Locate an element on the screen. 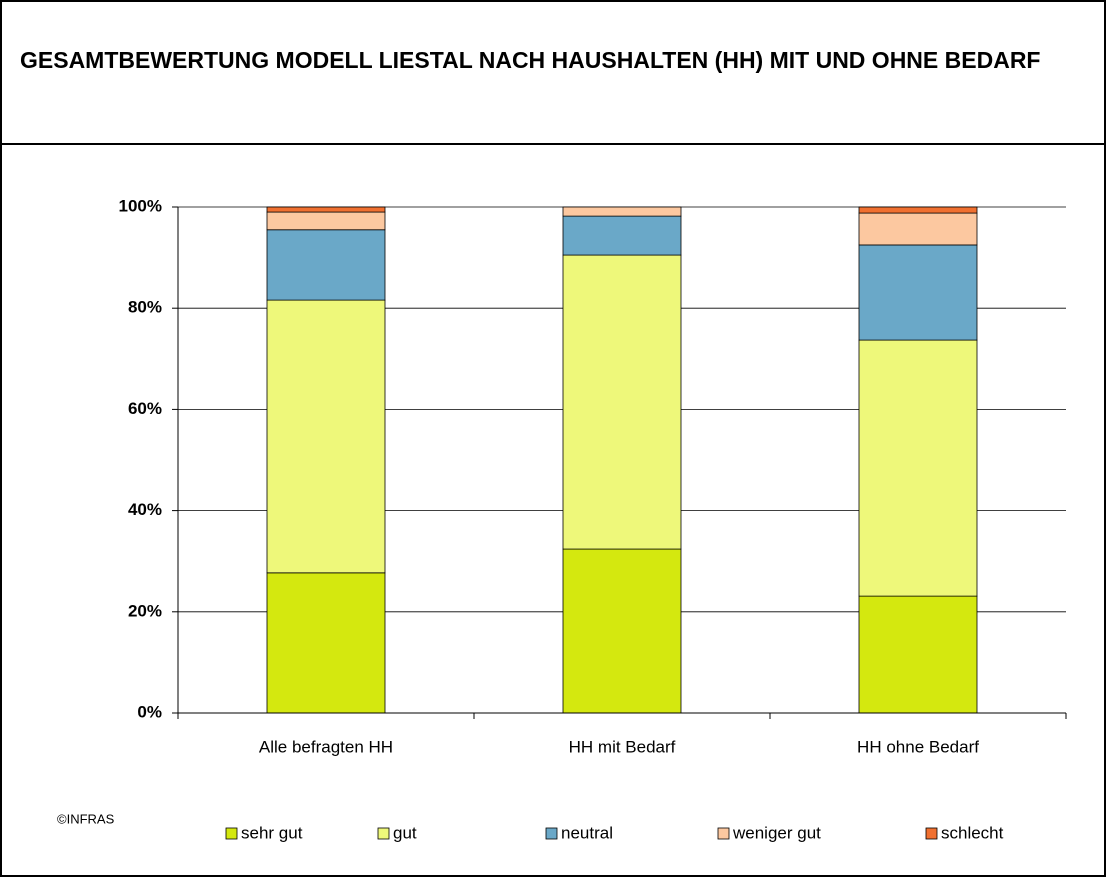 This screenshot has width=1106, height=877. legend-label: neutral is located at coordinates (587, 832).